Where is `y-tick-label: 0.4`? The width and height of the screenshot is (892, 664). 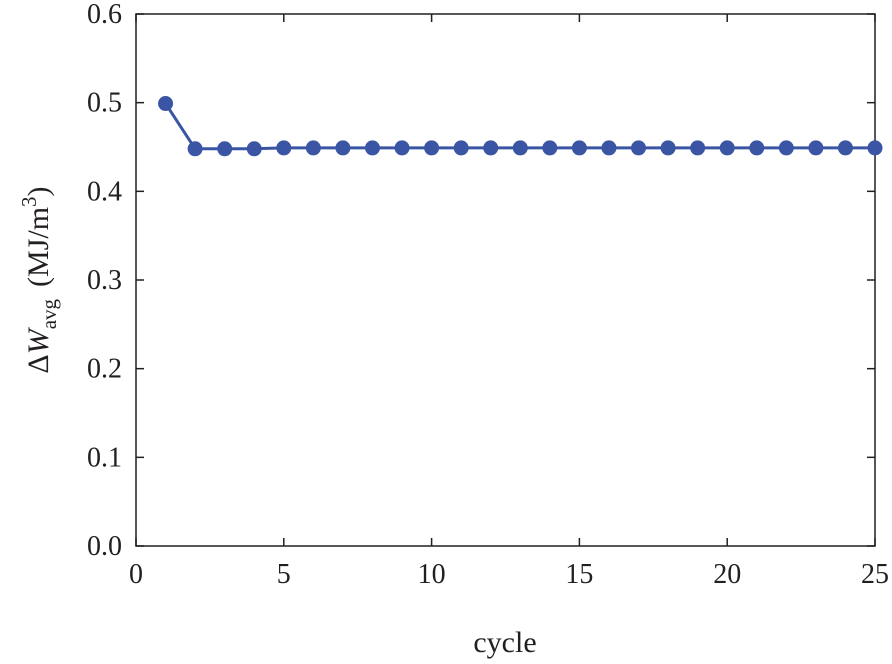
y-tick-label: 0.4 is located at coordinates (104, 191).